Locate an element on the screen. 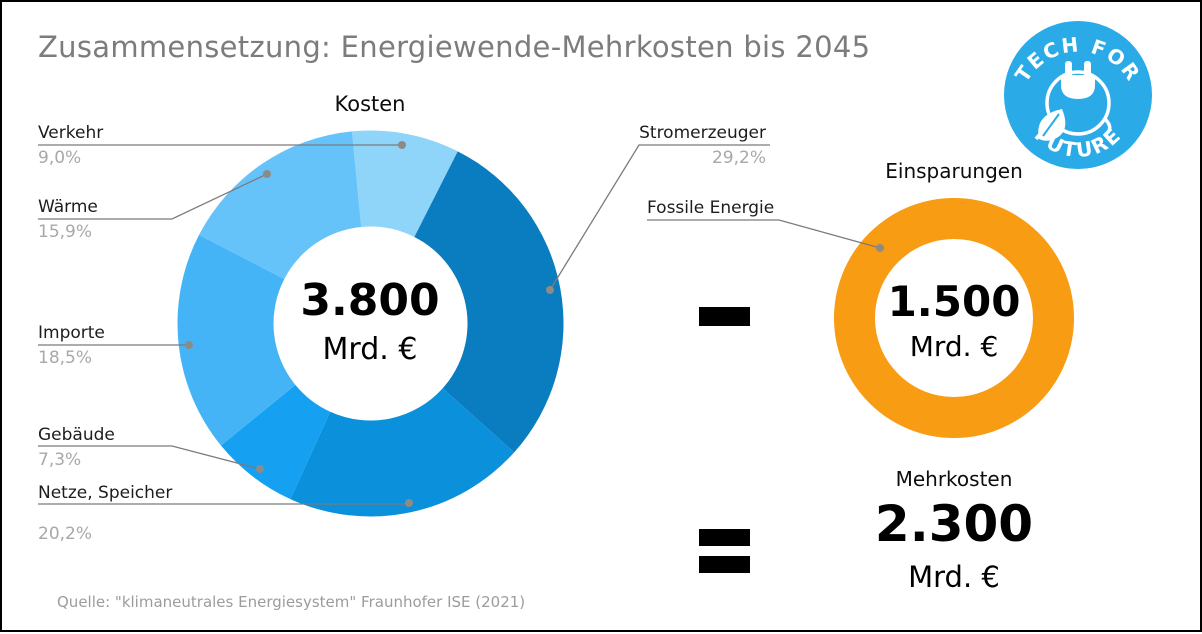 The image size is (1202, 634). leader-line-stromerzeuger is located at coordinates (659, 217).